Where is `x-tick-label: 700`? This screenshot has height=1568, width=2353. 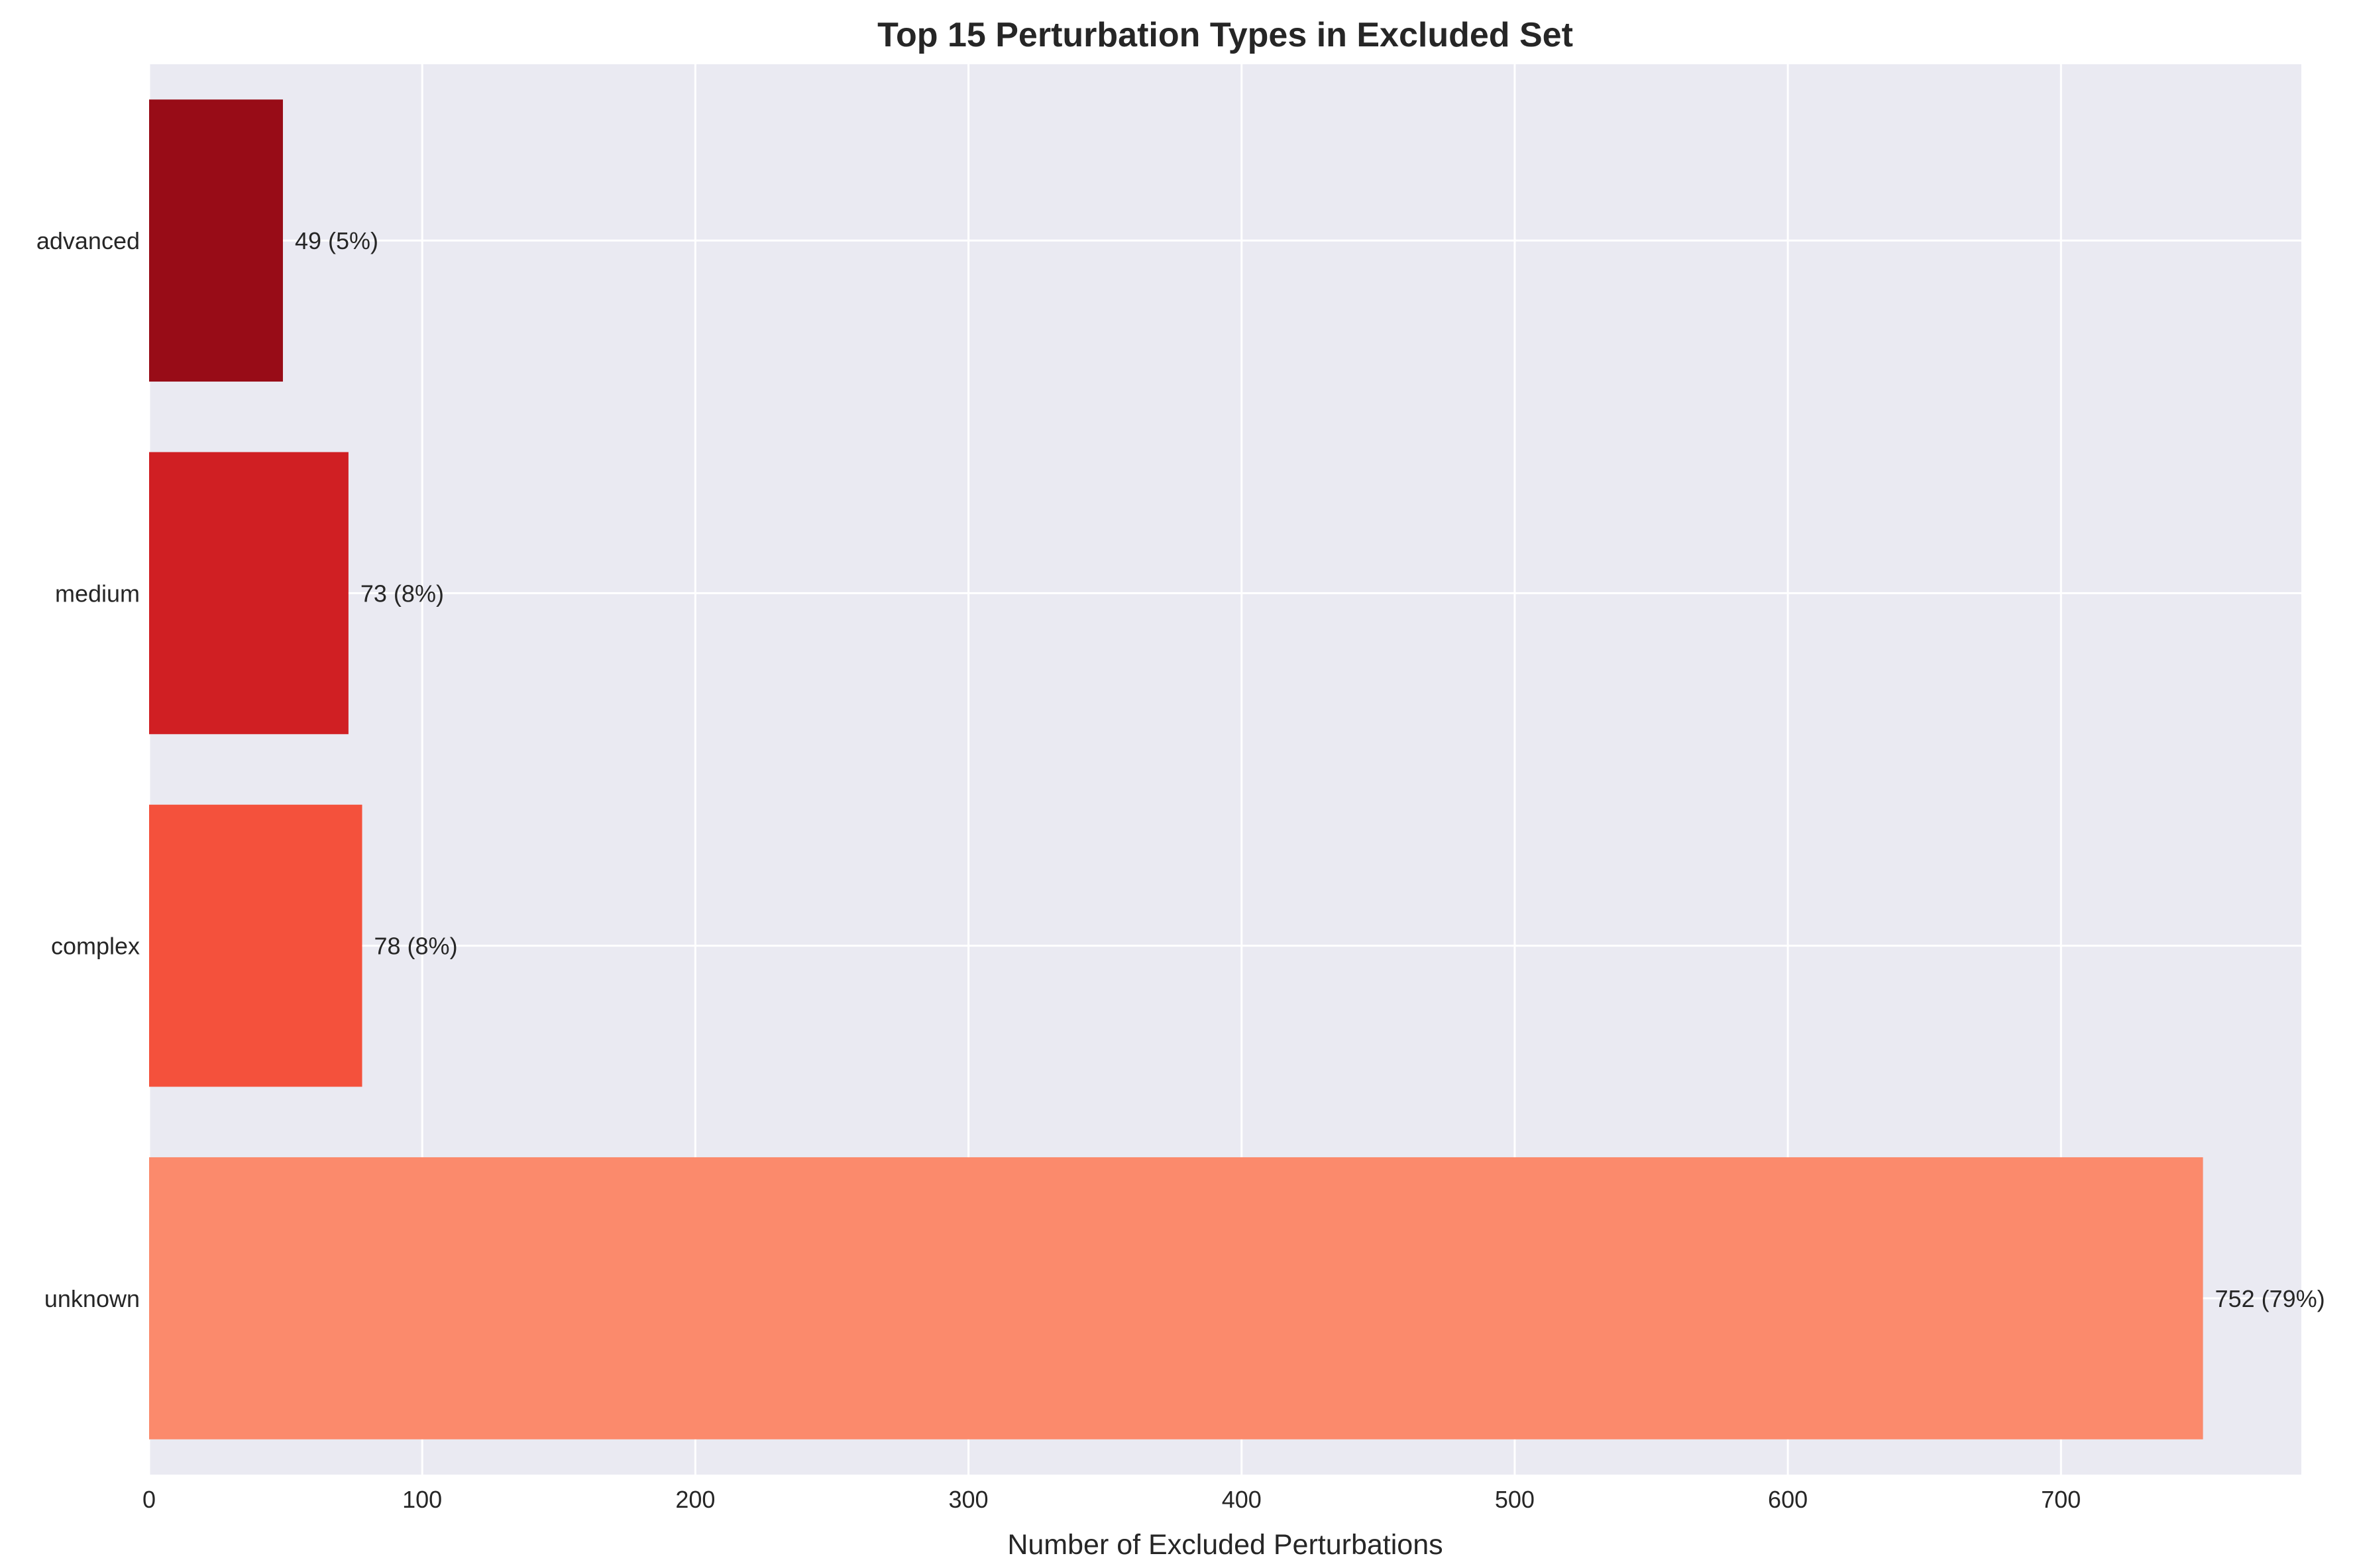
x-tick-label: 700 is located at coordinates (2061, 1499).